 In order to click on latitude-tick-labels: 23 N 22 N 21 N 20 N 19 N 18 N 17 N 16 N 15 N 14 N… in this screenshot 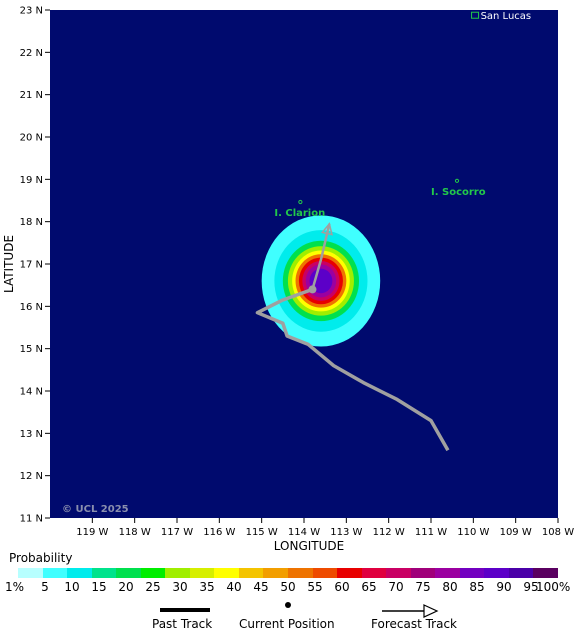, I will do `click(31, 265)`.